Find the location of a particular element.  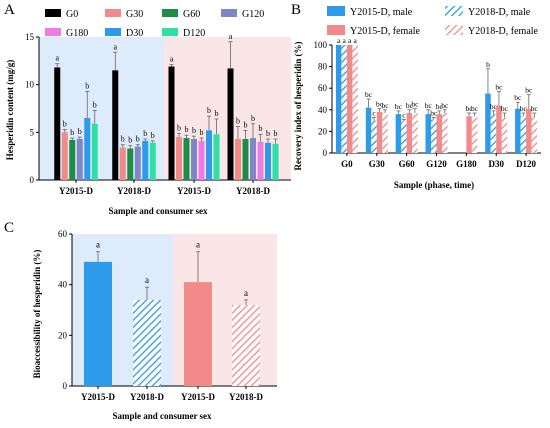

panel-c-x-tick-label: Y2015-D is located at coordinates (98, 397).